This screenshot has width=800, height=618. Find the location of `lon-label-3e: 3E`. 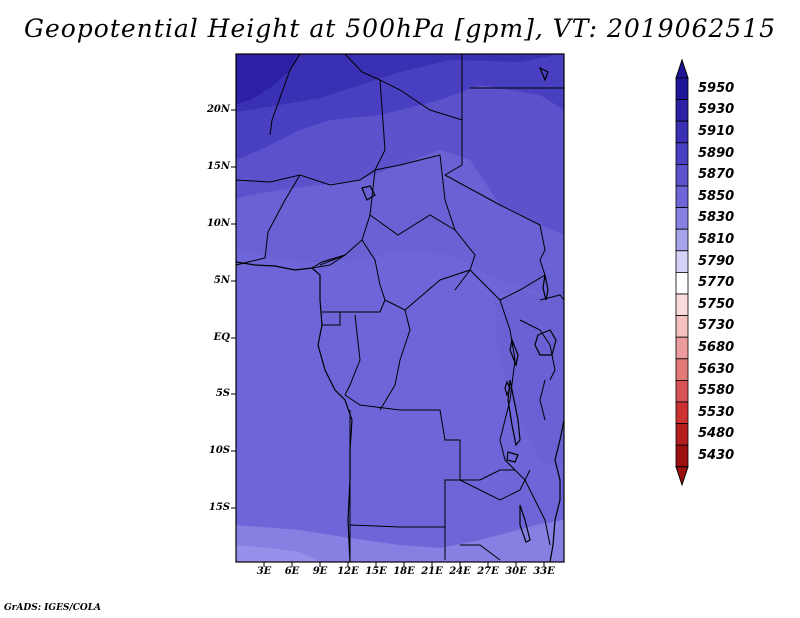

lon-label-3e: 3E is located at coordinates (264, 571).